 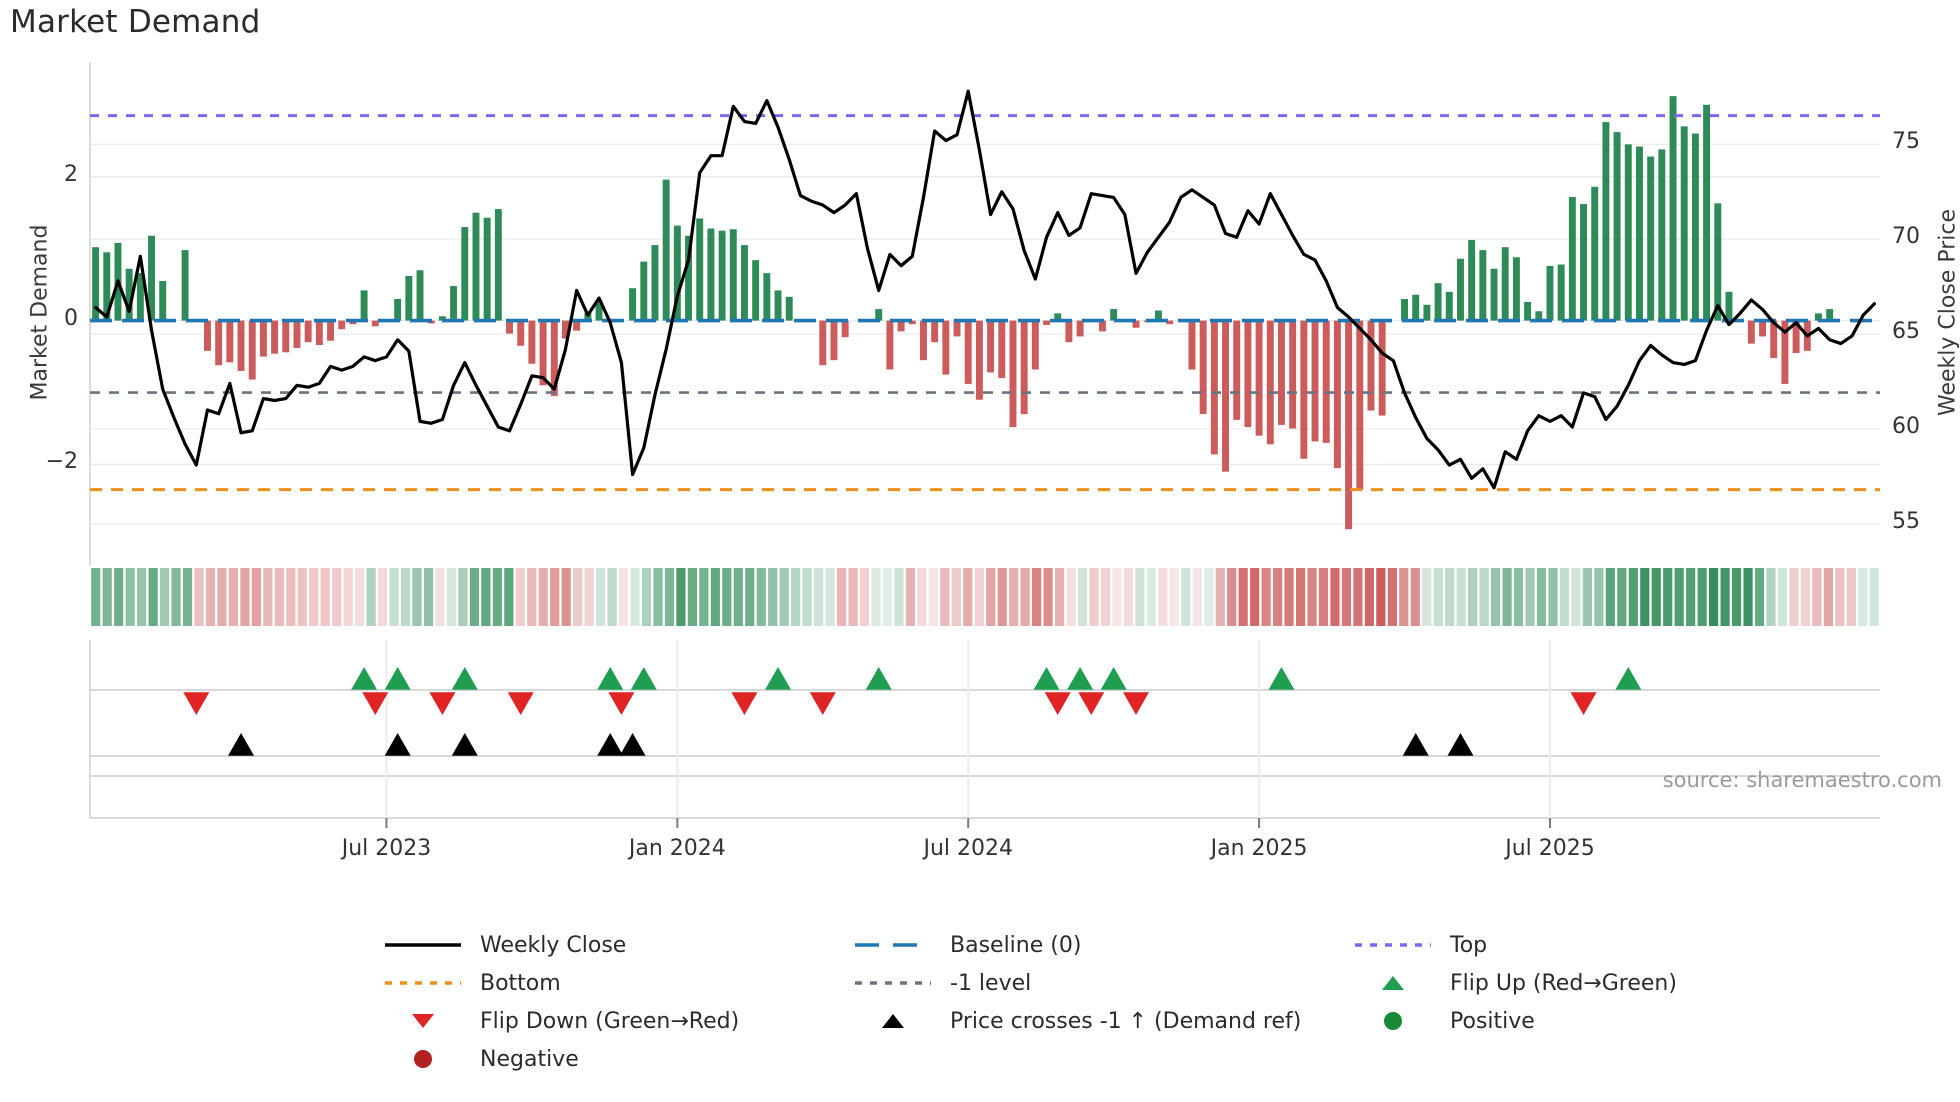 I want to click on legend-item: Top, so click(x=1525, y=945).